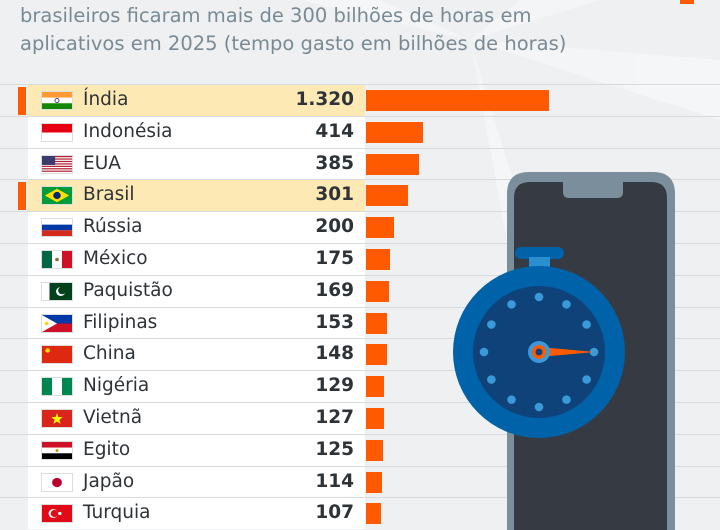  I want to click on table-row: Japão 114, so click(360, 481).